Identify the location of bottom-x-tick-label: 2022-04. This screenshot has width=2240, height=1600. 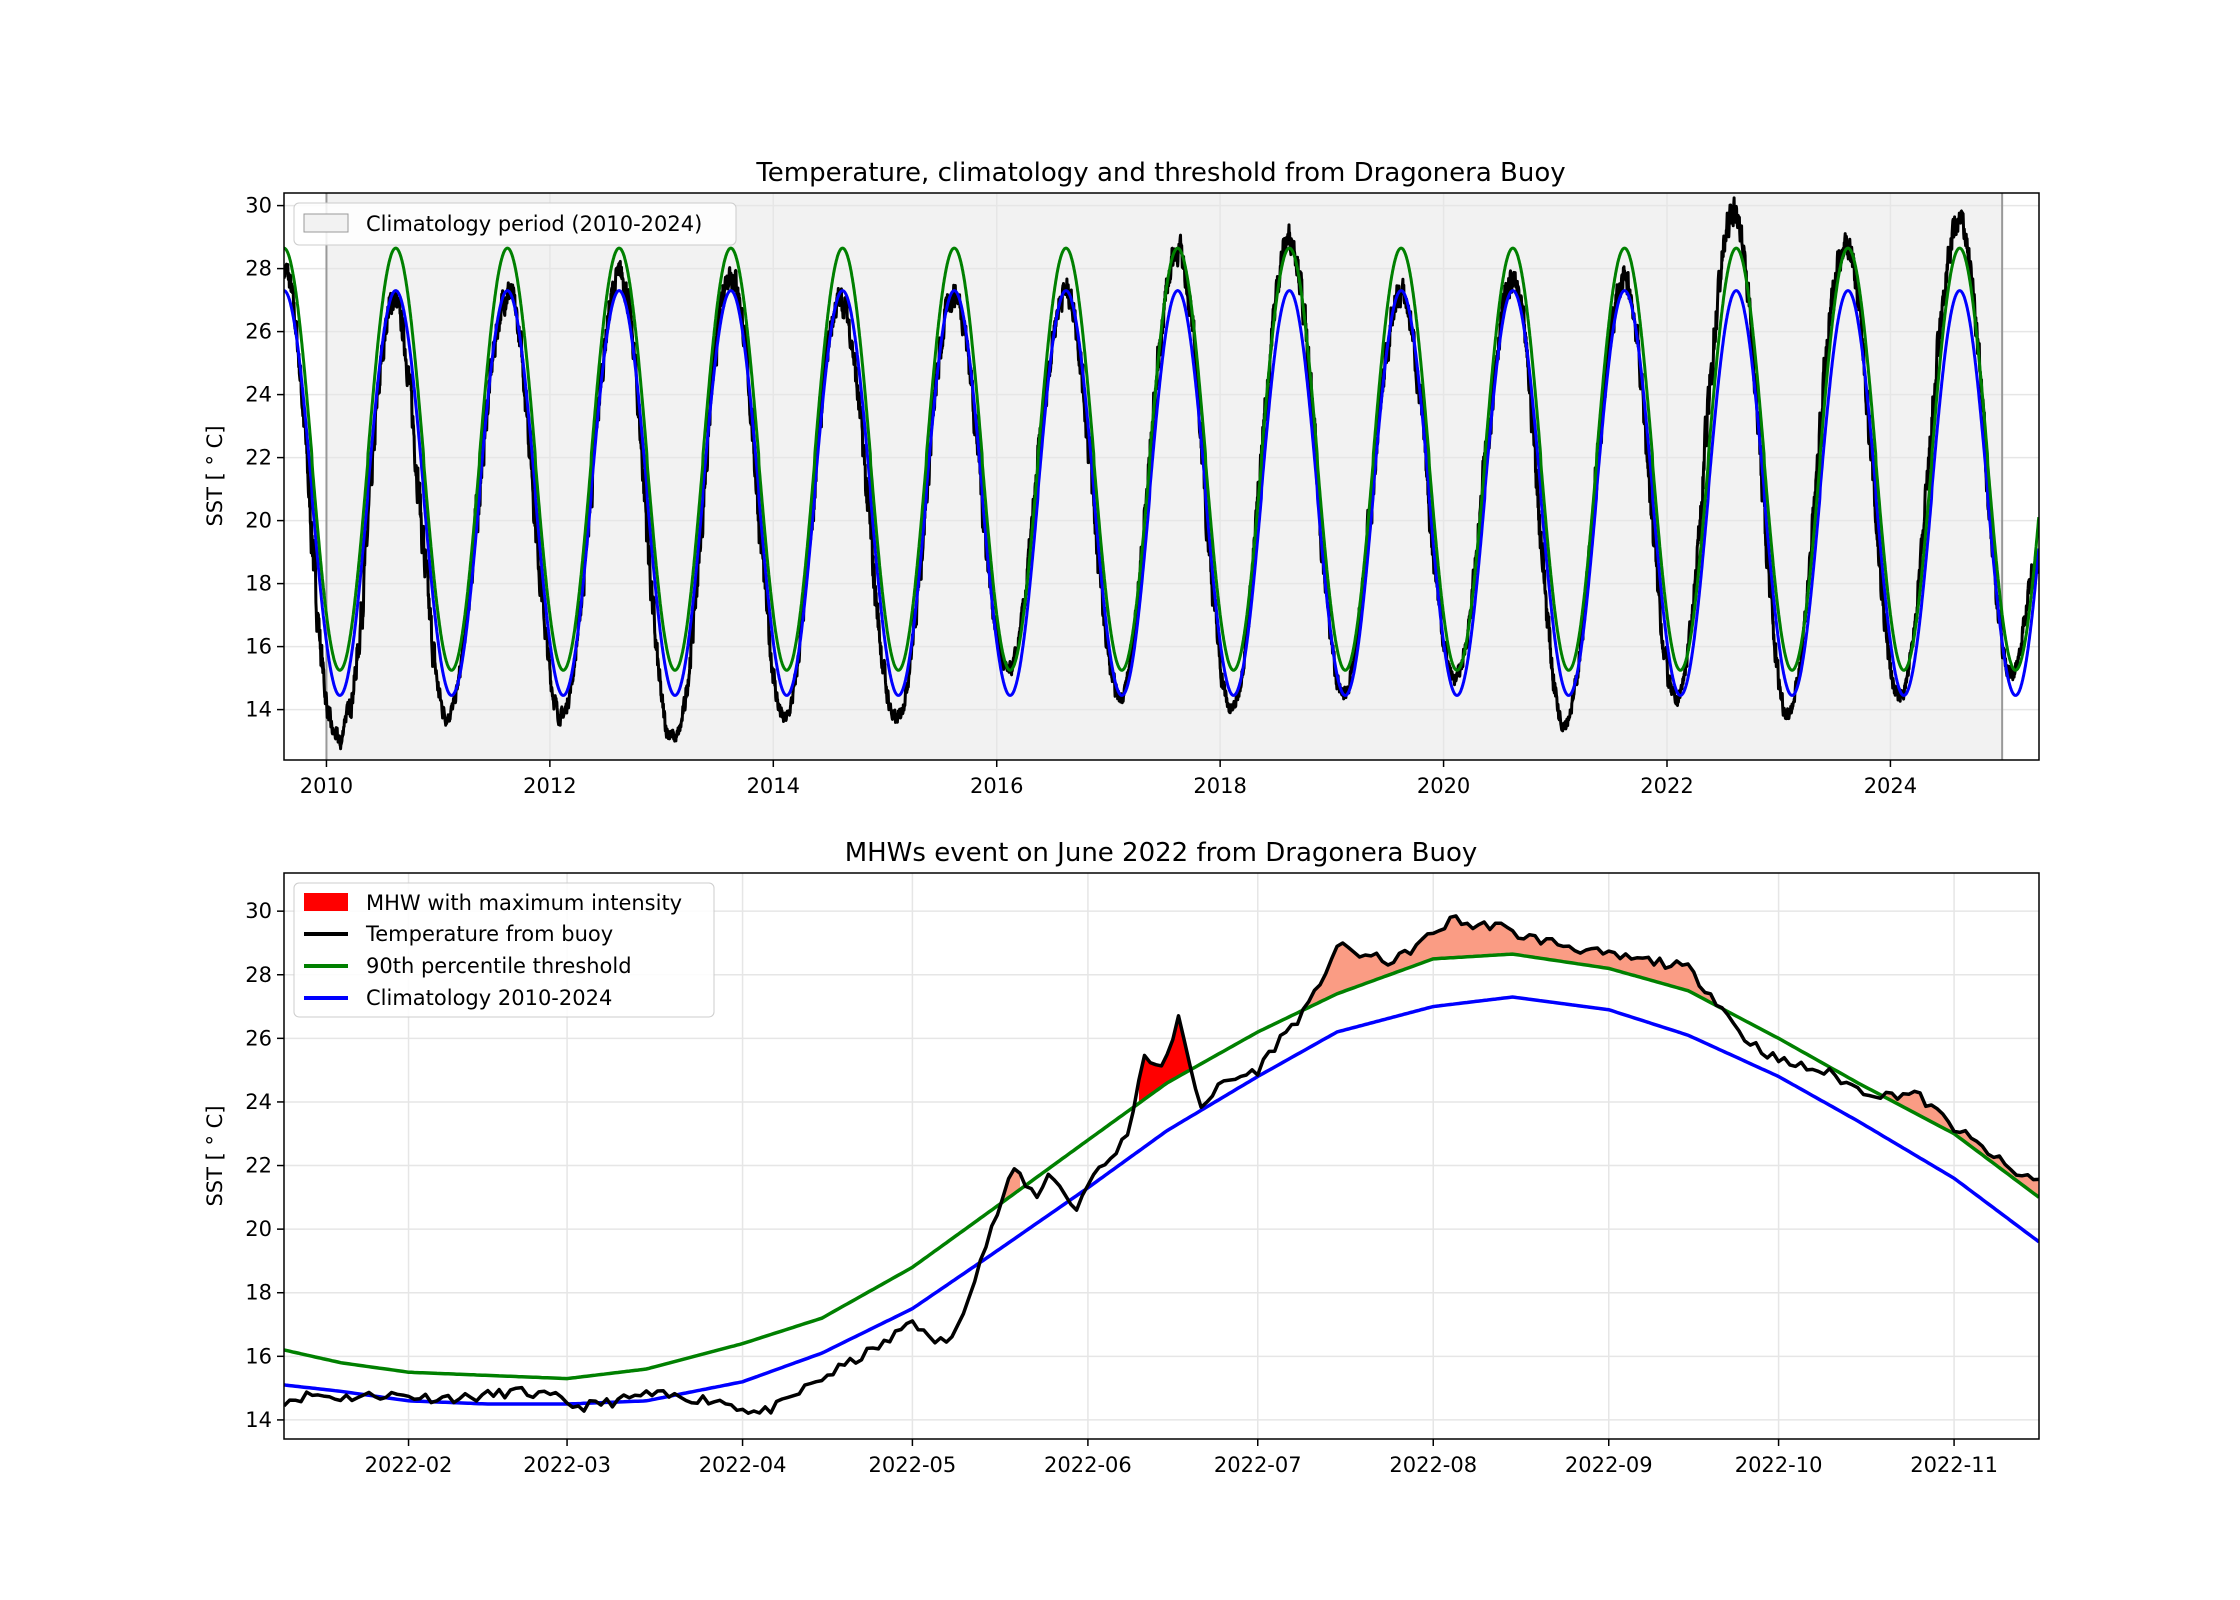
(743, 1465).